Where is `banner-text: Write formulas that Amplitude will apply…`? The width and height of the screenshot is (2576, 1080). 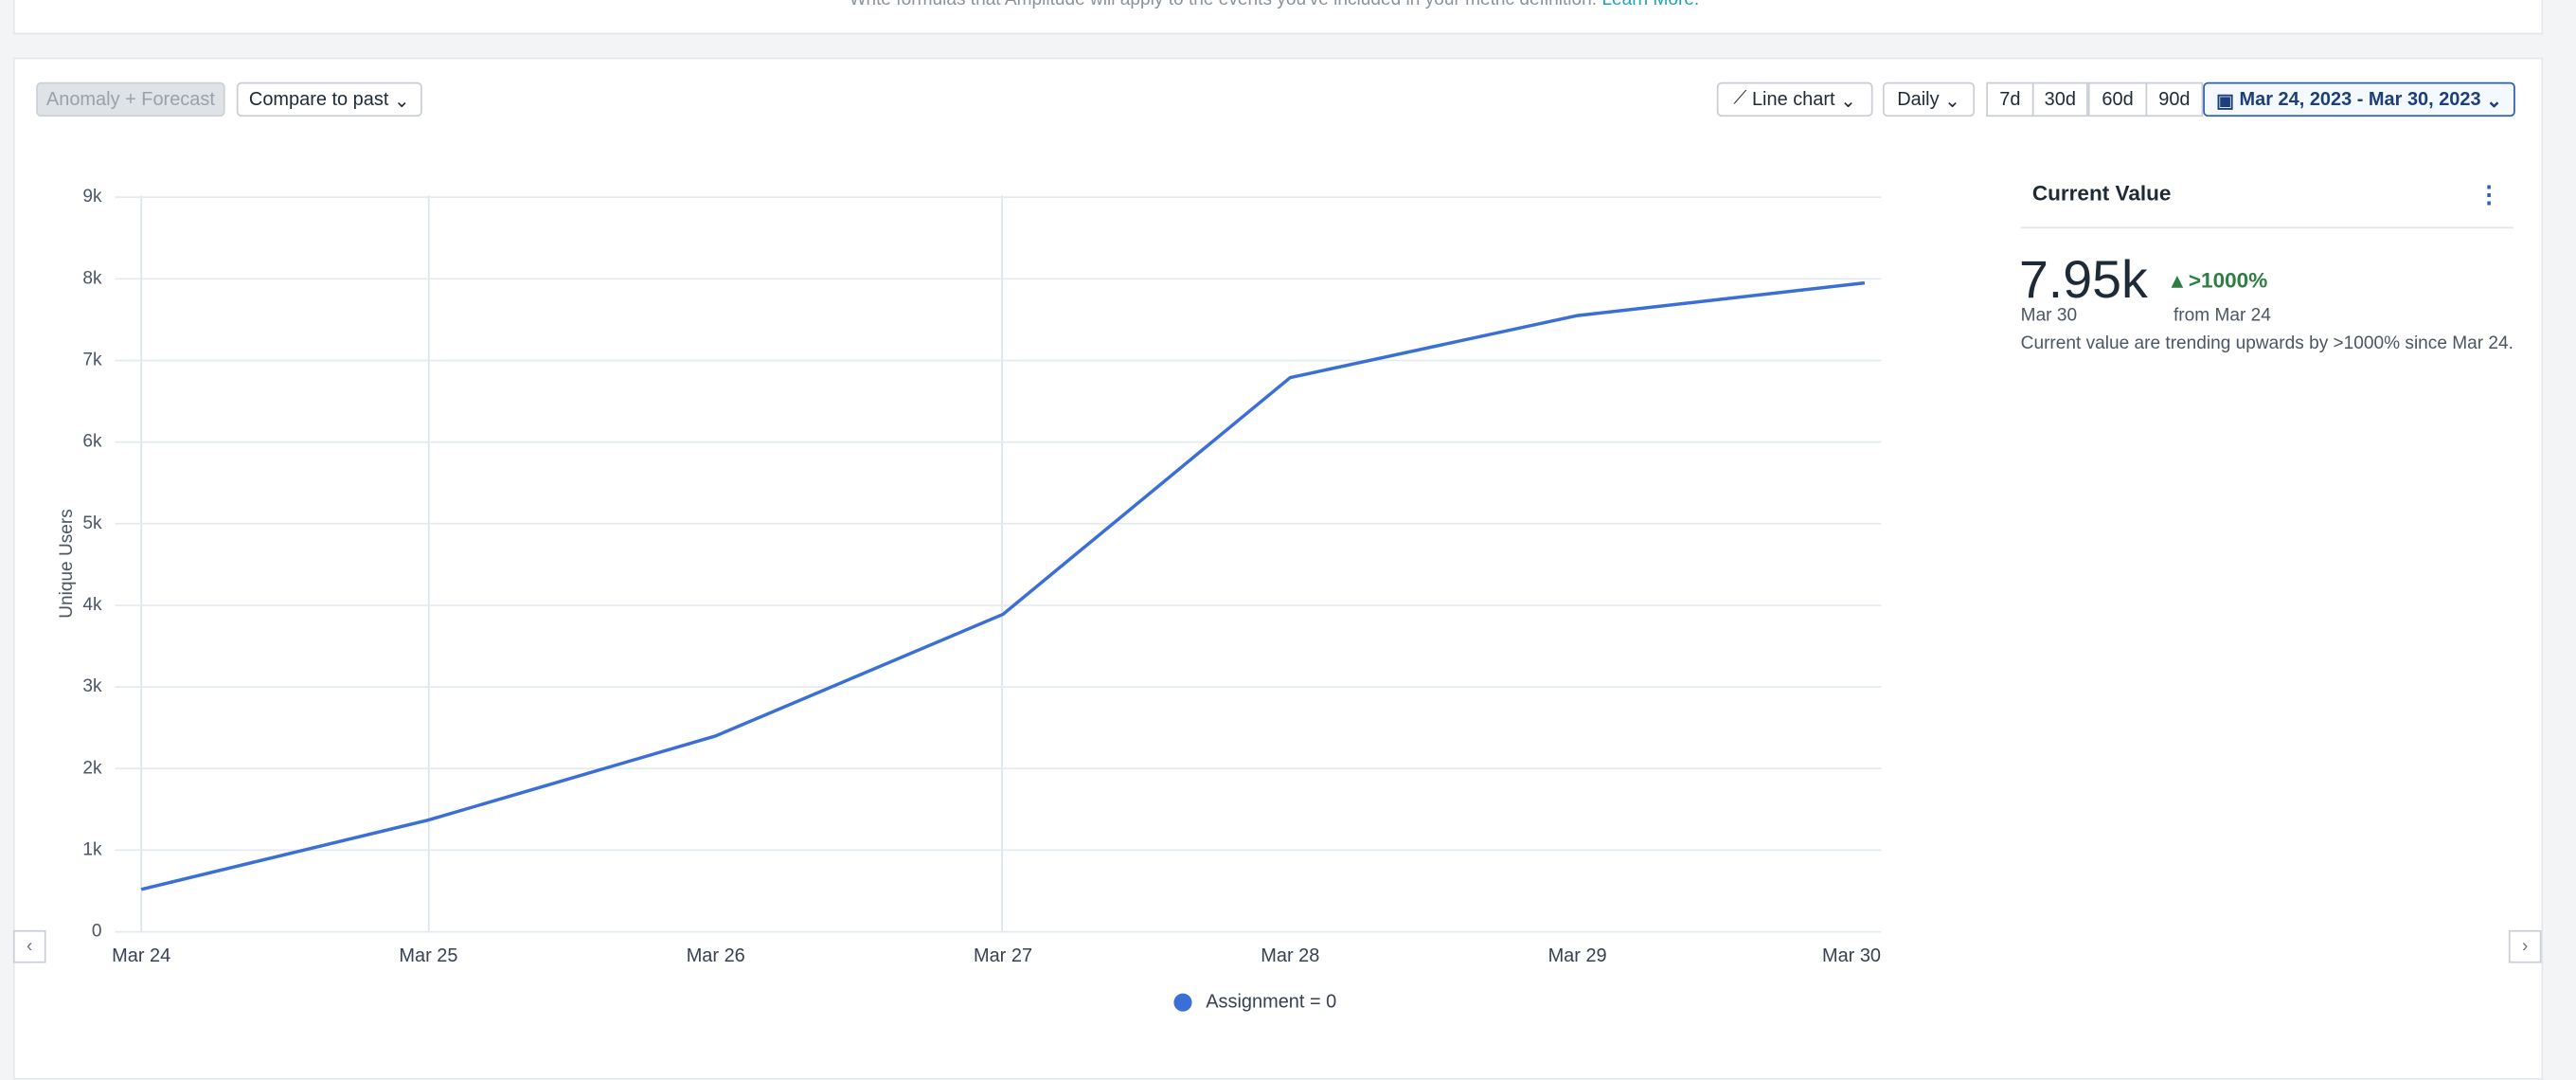 banner-text: Write formulas that Amplitude will apply… is located at coordinates (1223, 5).